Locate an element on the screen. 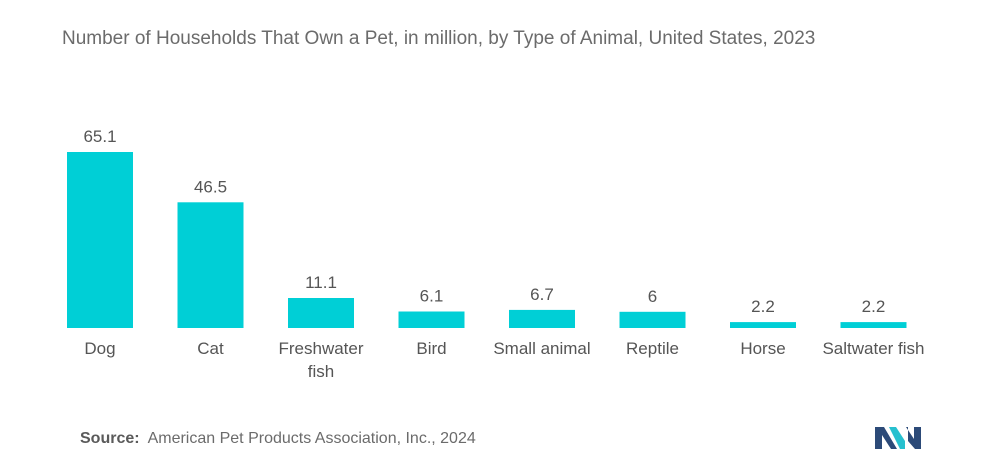 The width and height of the screenshot is (989, 467). bar-value-label: 6 is located at coordinates (652, 296).